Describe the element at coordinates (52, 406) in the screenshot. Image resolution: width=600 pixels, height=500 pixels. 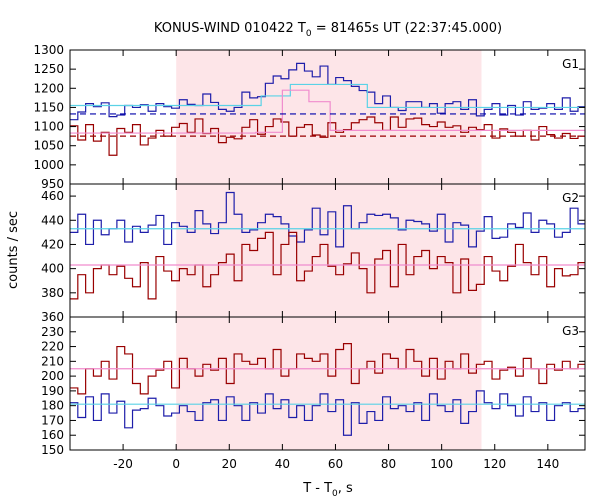
I see `y-tick-label: 180` at that location.